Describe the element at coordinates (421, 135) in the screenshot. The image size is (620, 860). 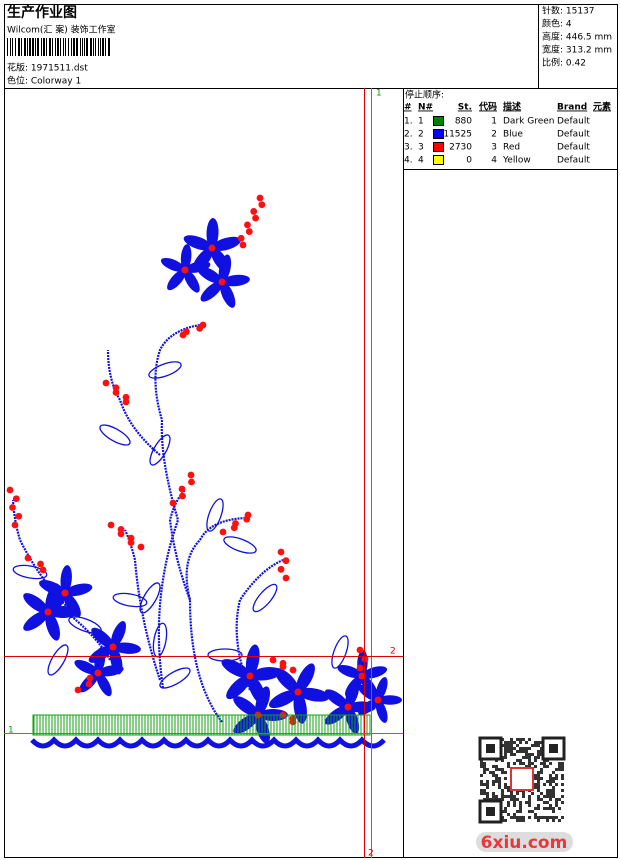
I see `row-n: 2` at that location.